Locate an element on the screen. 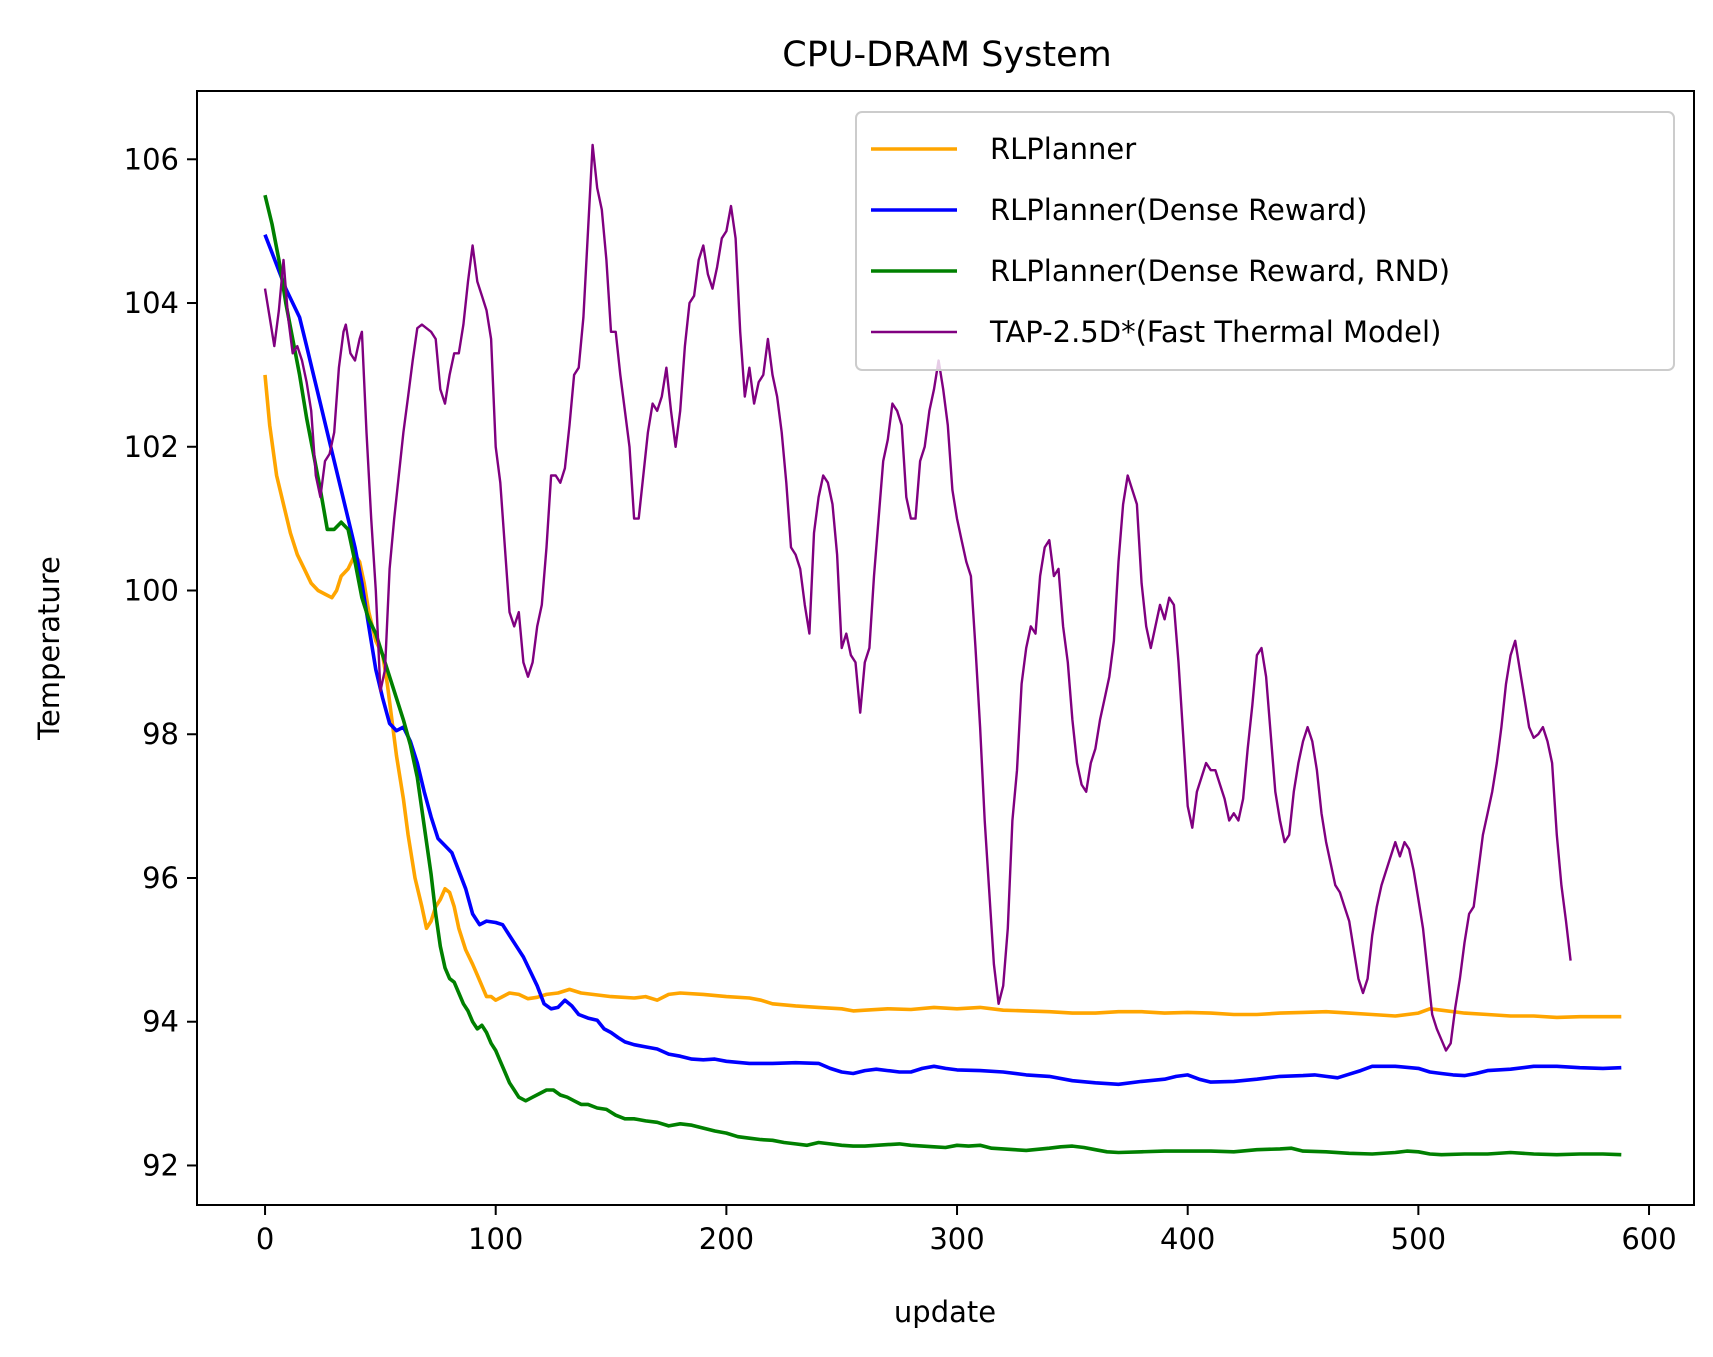 This screenshot has height=1357, width=1713. y-tick-label: 100 is located at coordinates (151, 591).